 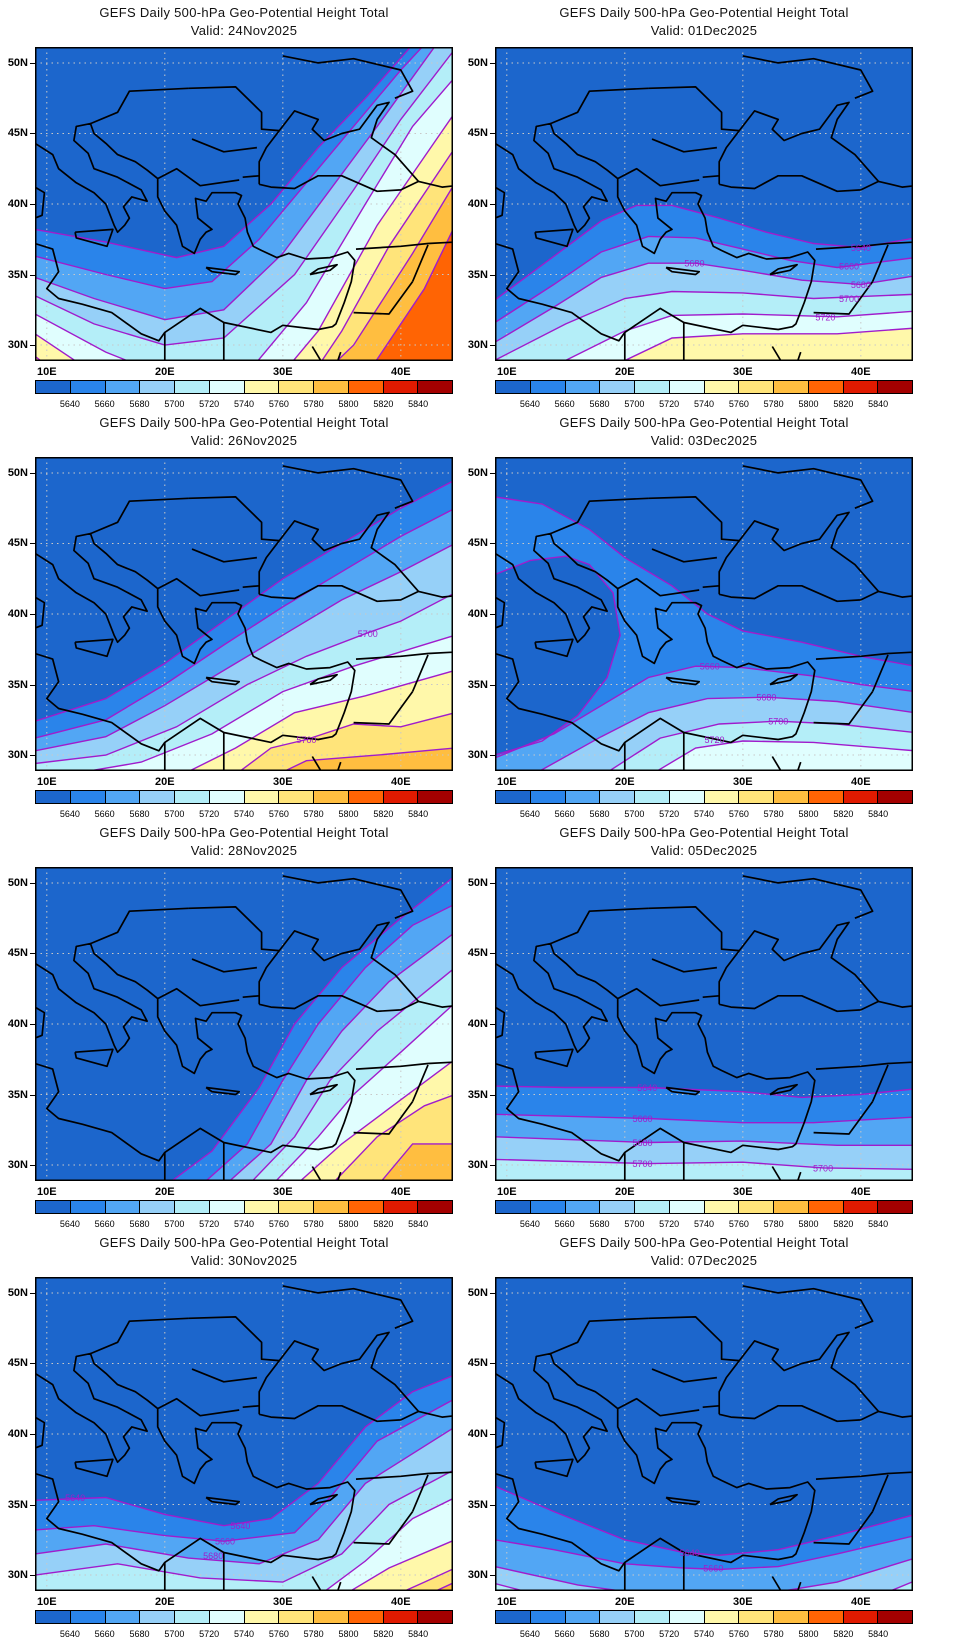 I want to click on lat-label: 35N, so click(x=477, y=684).